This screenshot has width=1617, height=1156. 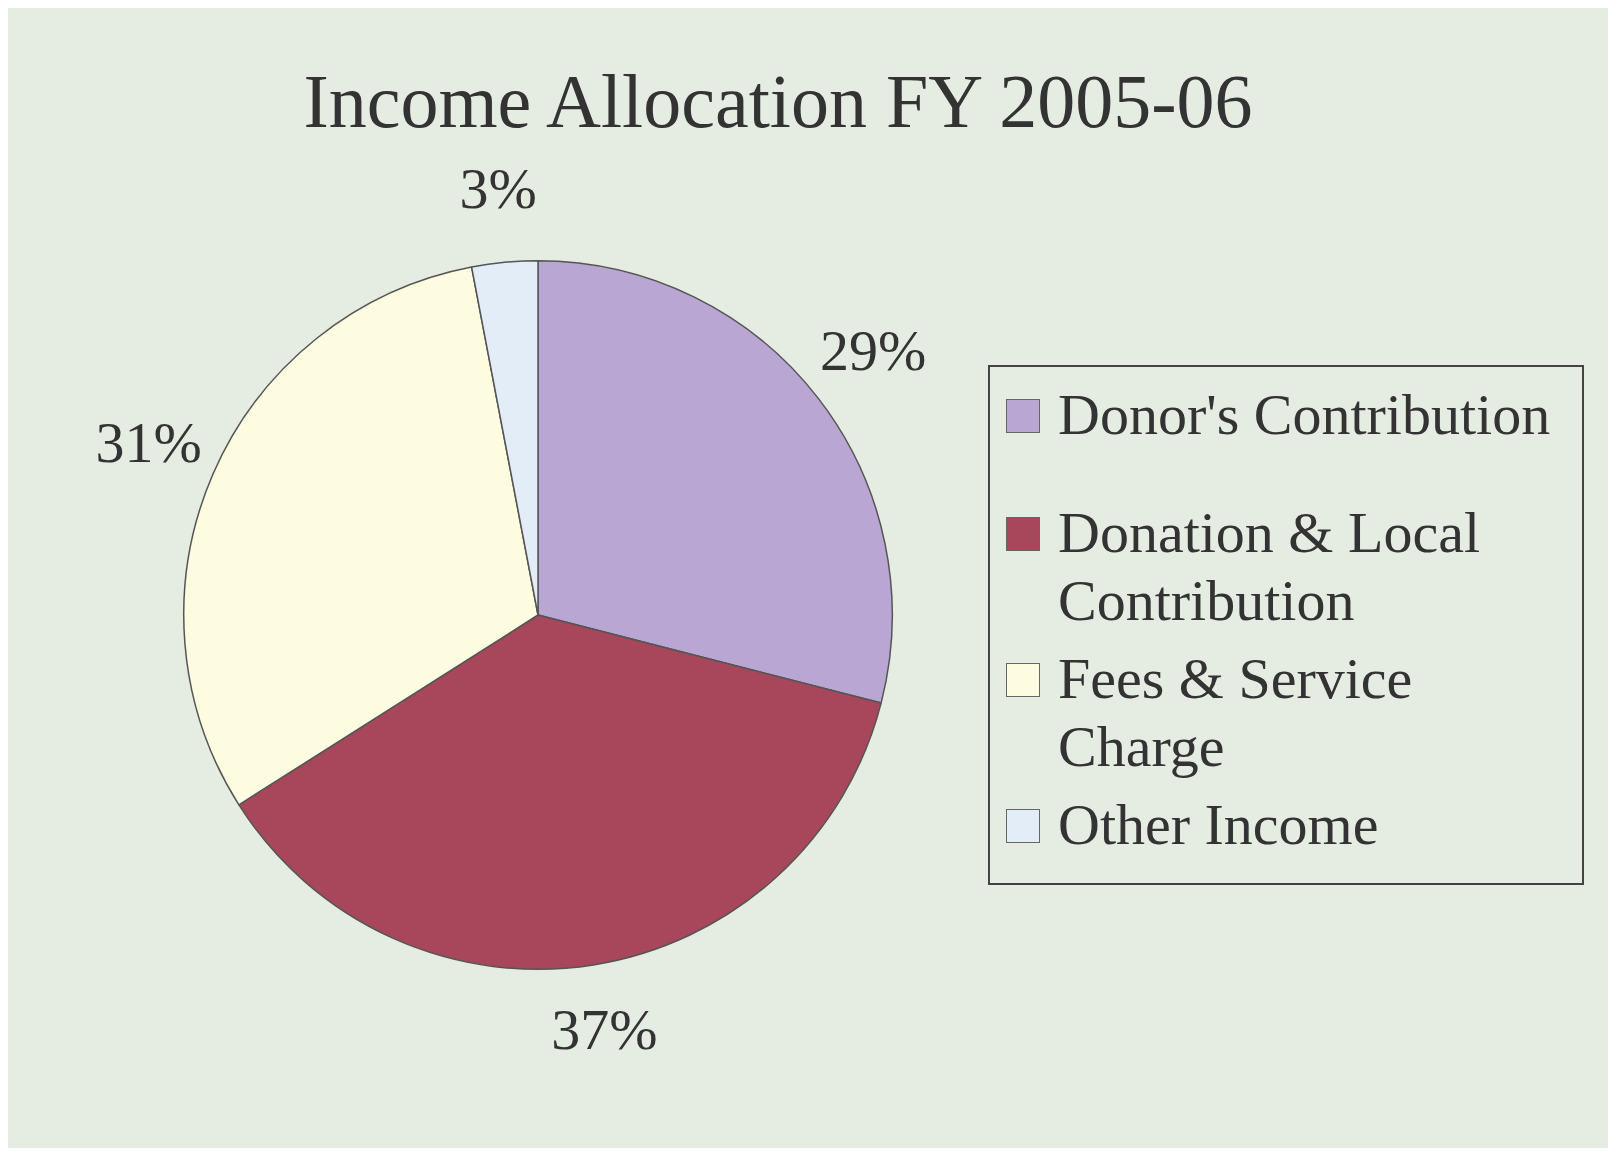 I want to click on legend-label: Other Income, so click(x=1218, y=825).